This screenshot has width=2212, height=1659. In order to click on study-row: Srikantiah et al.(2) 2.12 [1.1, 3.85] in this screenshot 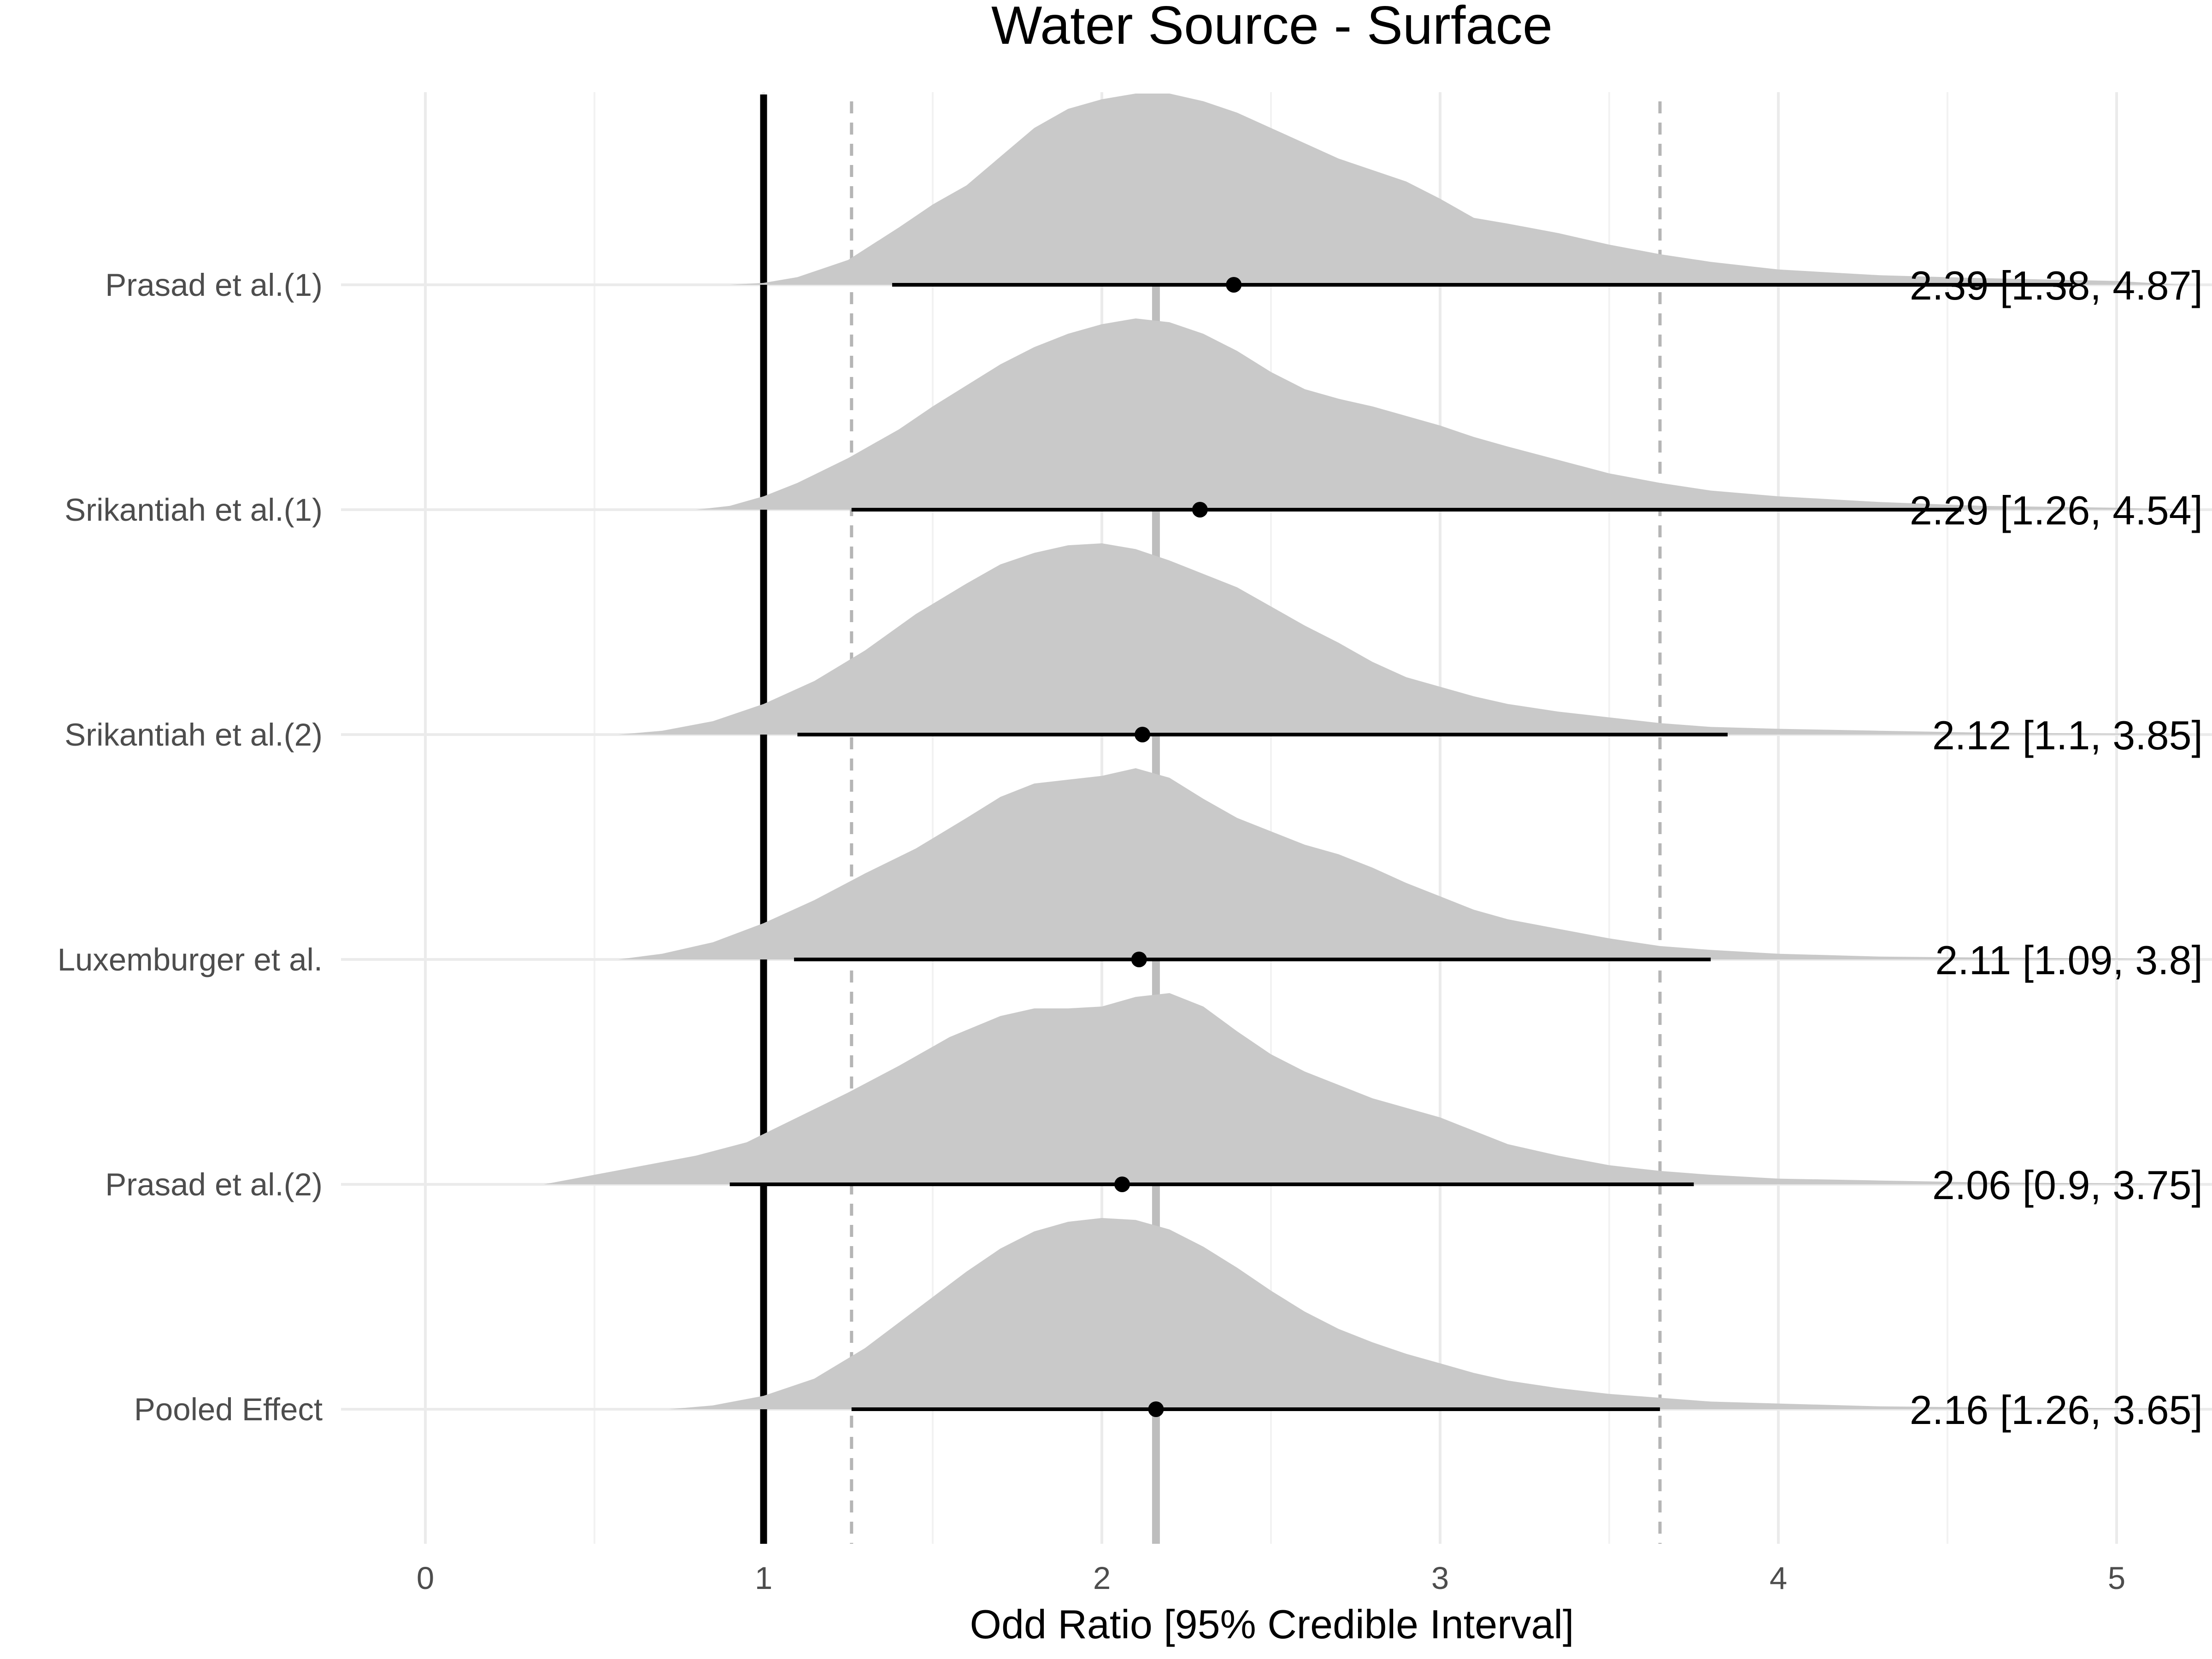, I will do `click(1134, 650)`.